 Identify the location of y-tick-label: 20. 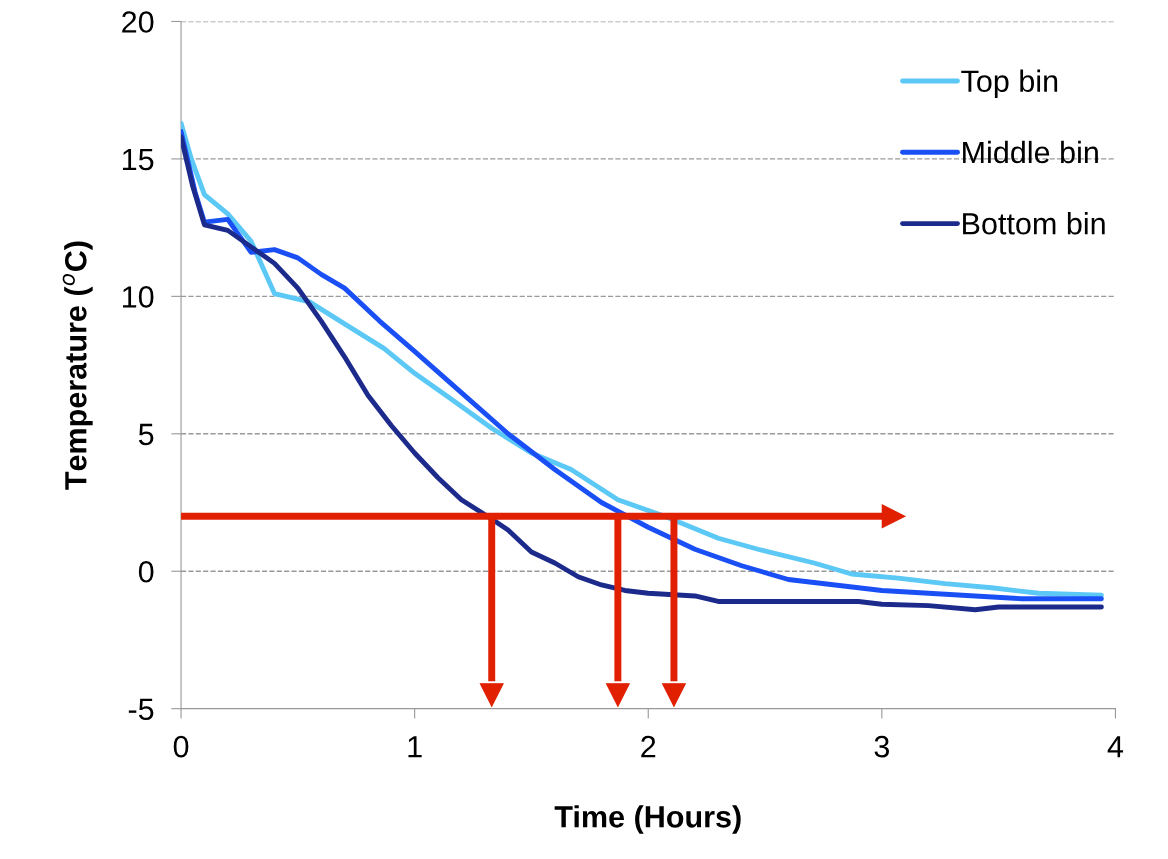
(138, 22).